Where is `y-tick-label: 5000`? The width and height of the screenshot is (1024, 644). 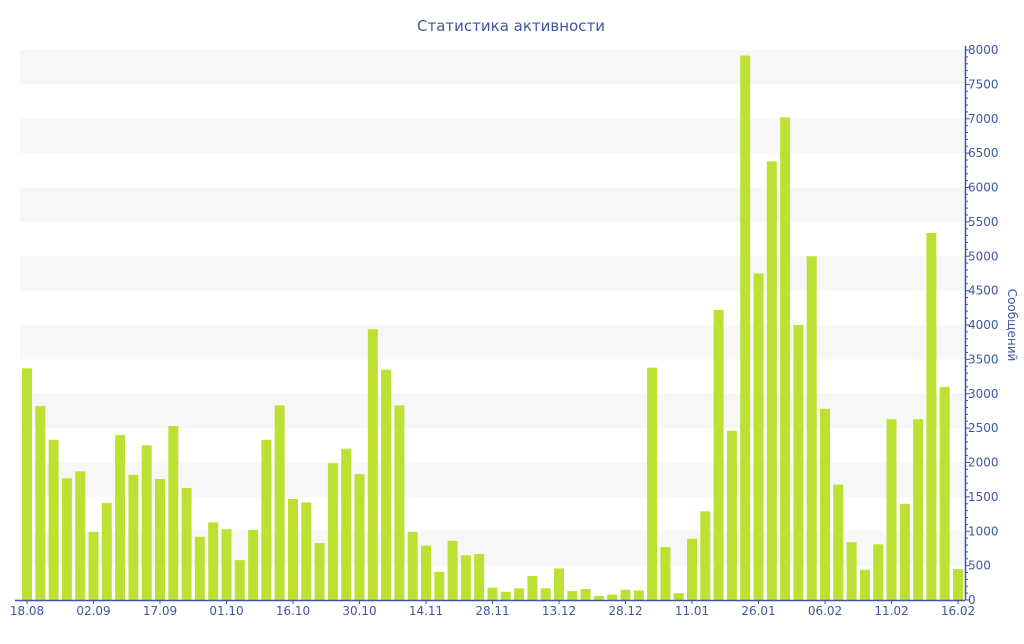
y-tick-label: 5000 is located at coordinates (983, 256).